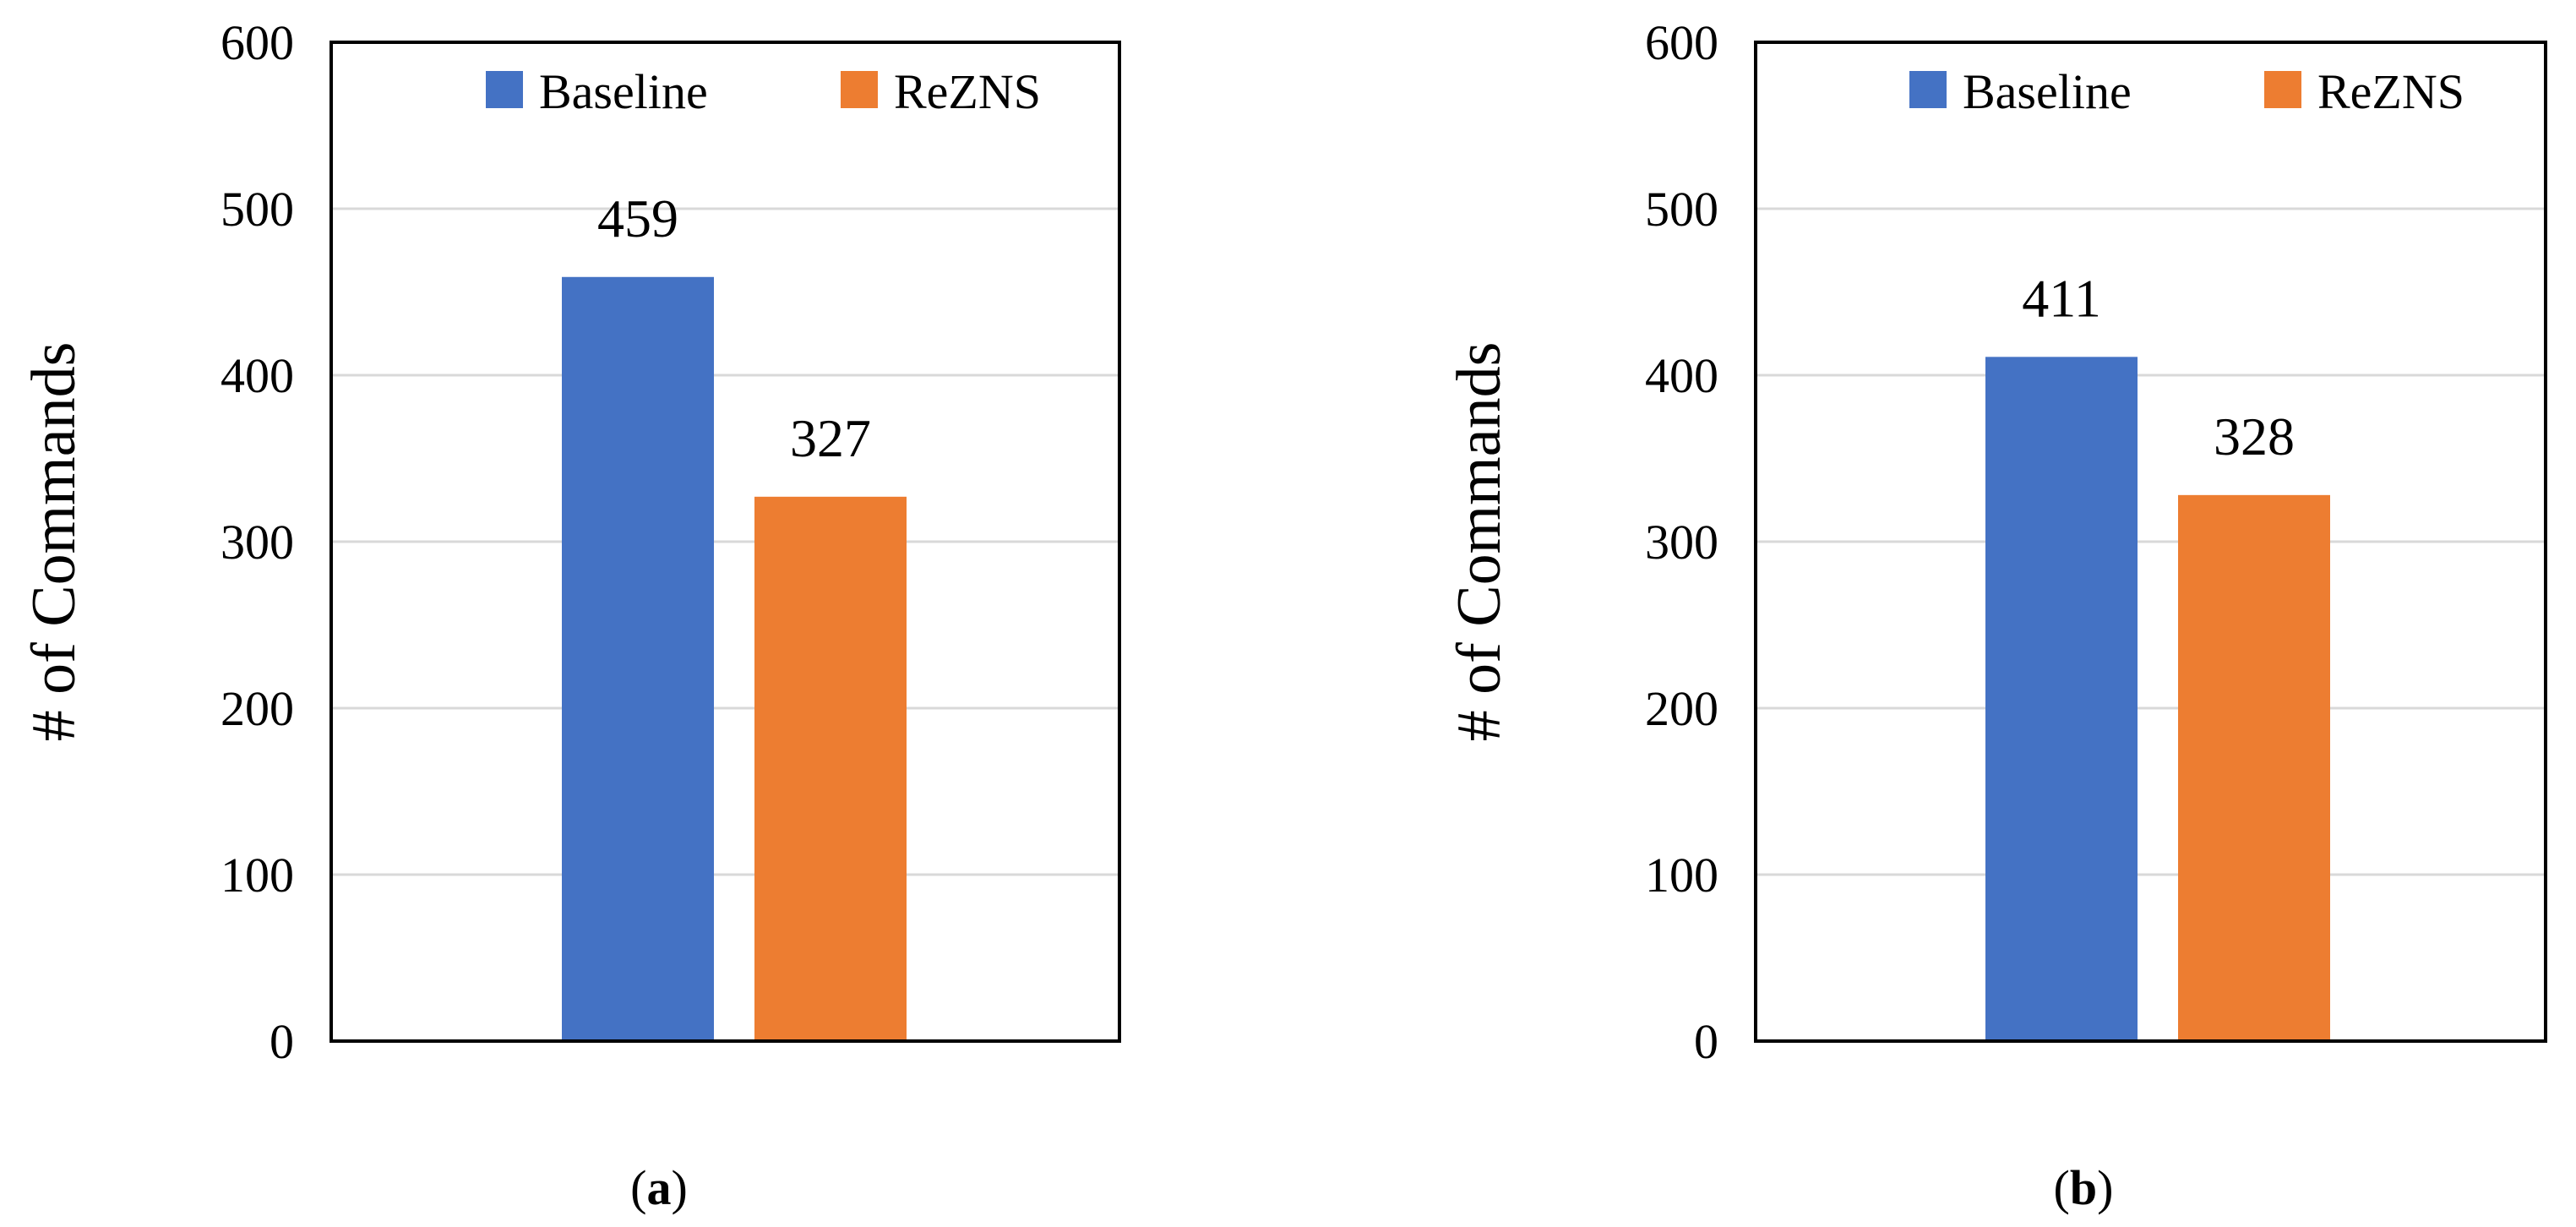 This screenshot has width=2576, height=1227. What do you see at coordinates (637, 218) in the screenshot?
I see `data-label-baseline: 459` at bounding box center [637, 218].